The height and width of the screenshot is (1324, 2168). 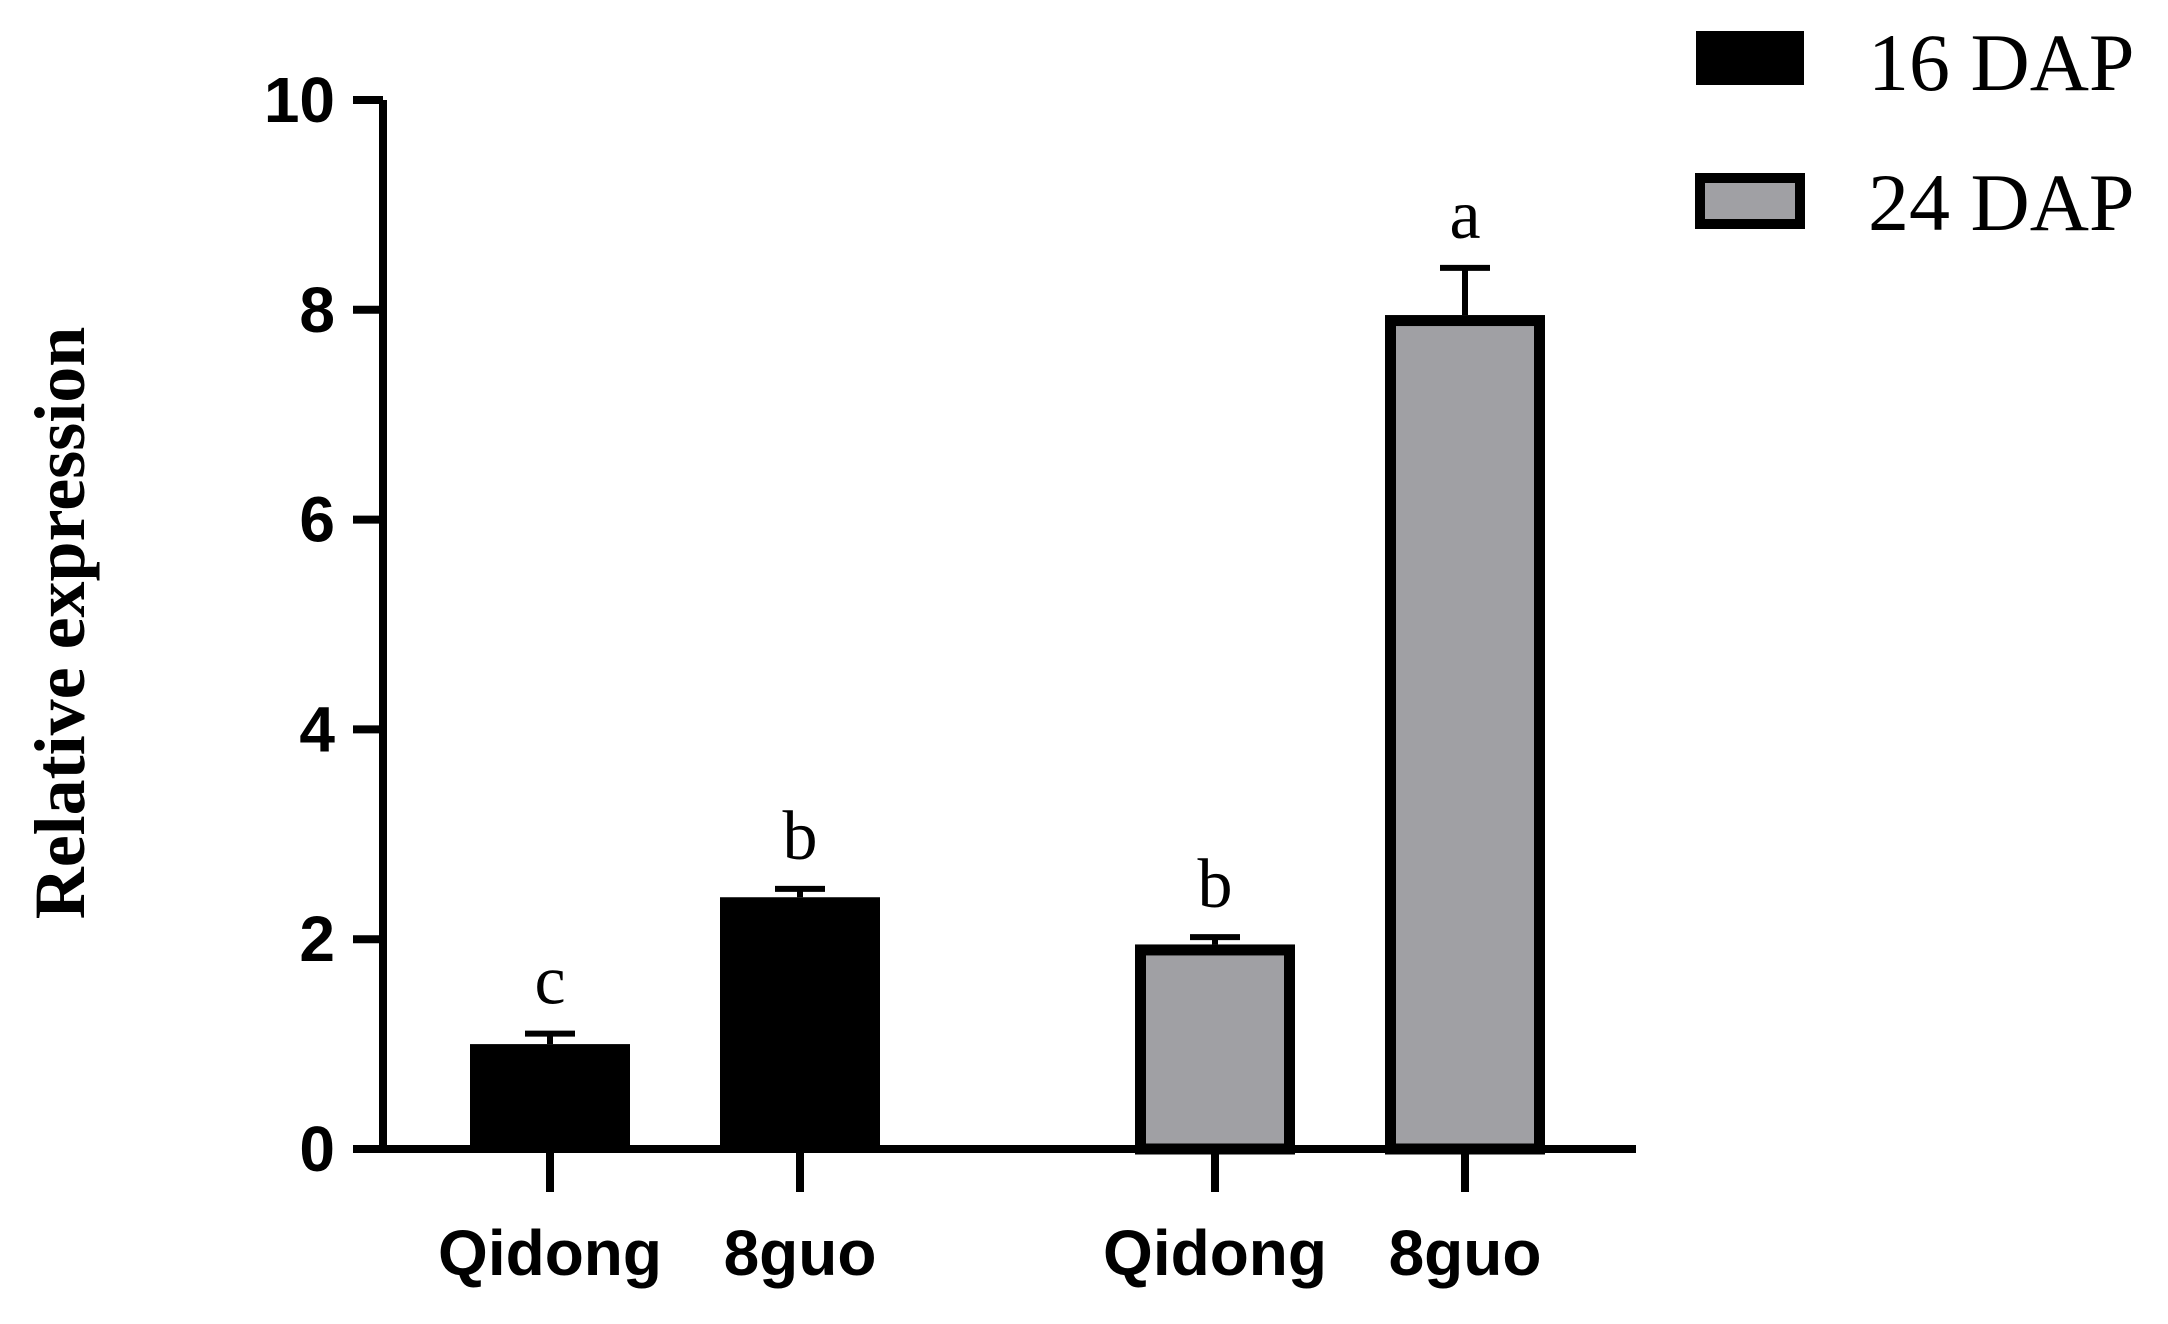 What do you see at coordinates (550, 1253) in the screenshot?
I see `x-tick-label-0: Qidong` at bounding box center [550, 1253].